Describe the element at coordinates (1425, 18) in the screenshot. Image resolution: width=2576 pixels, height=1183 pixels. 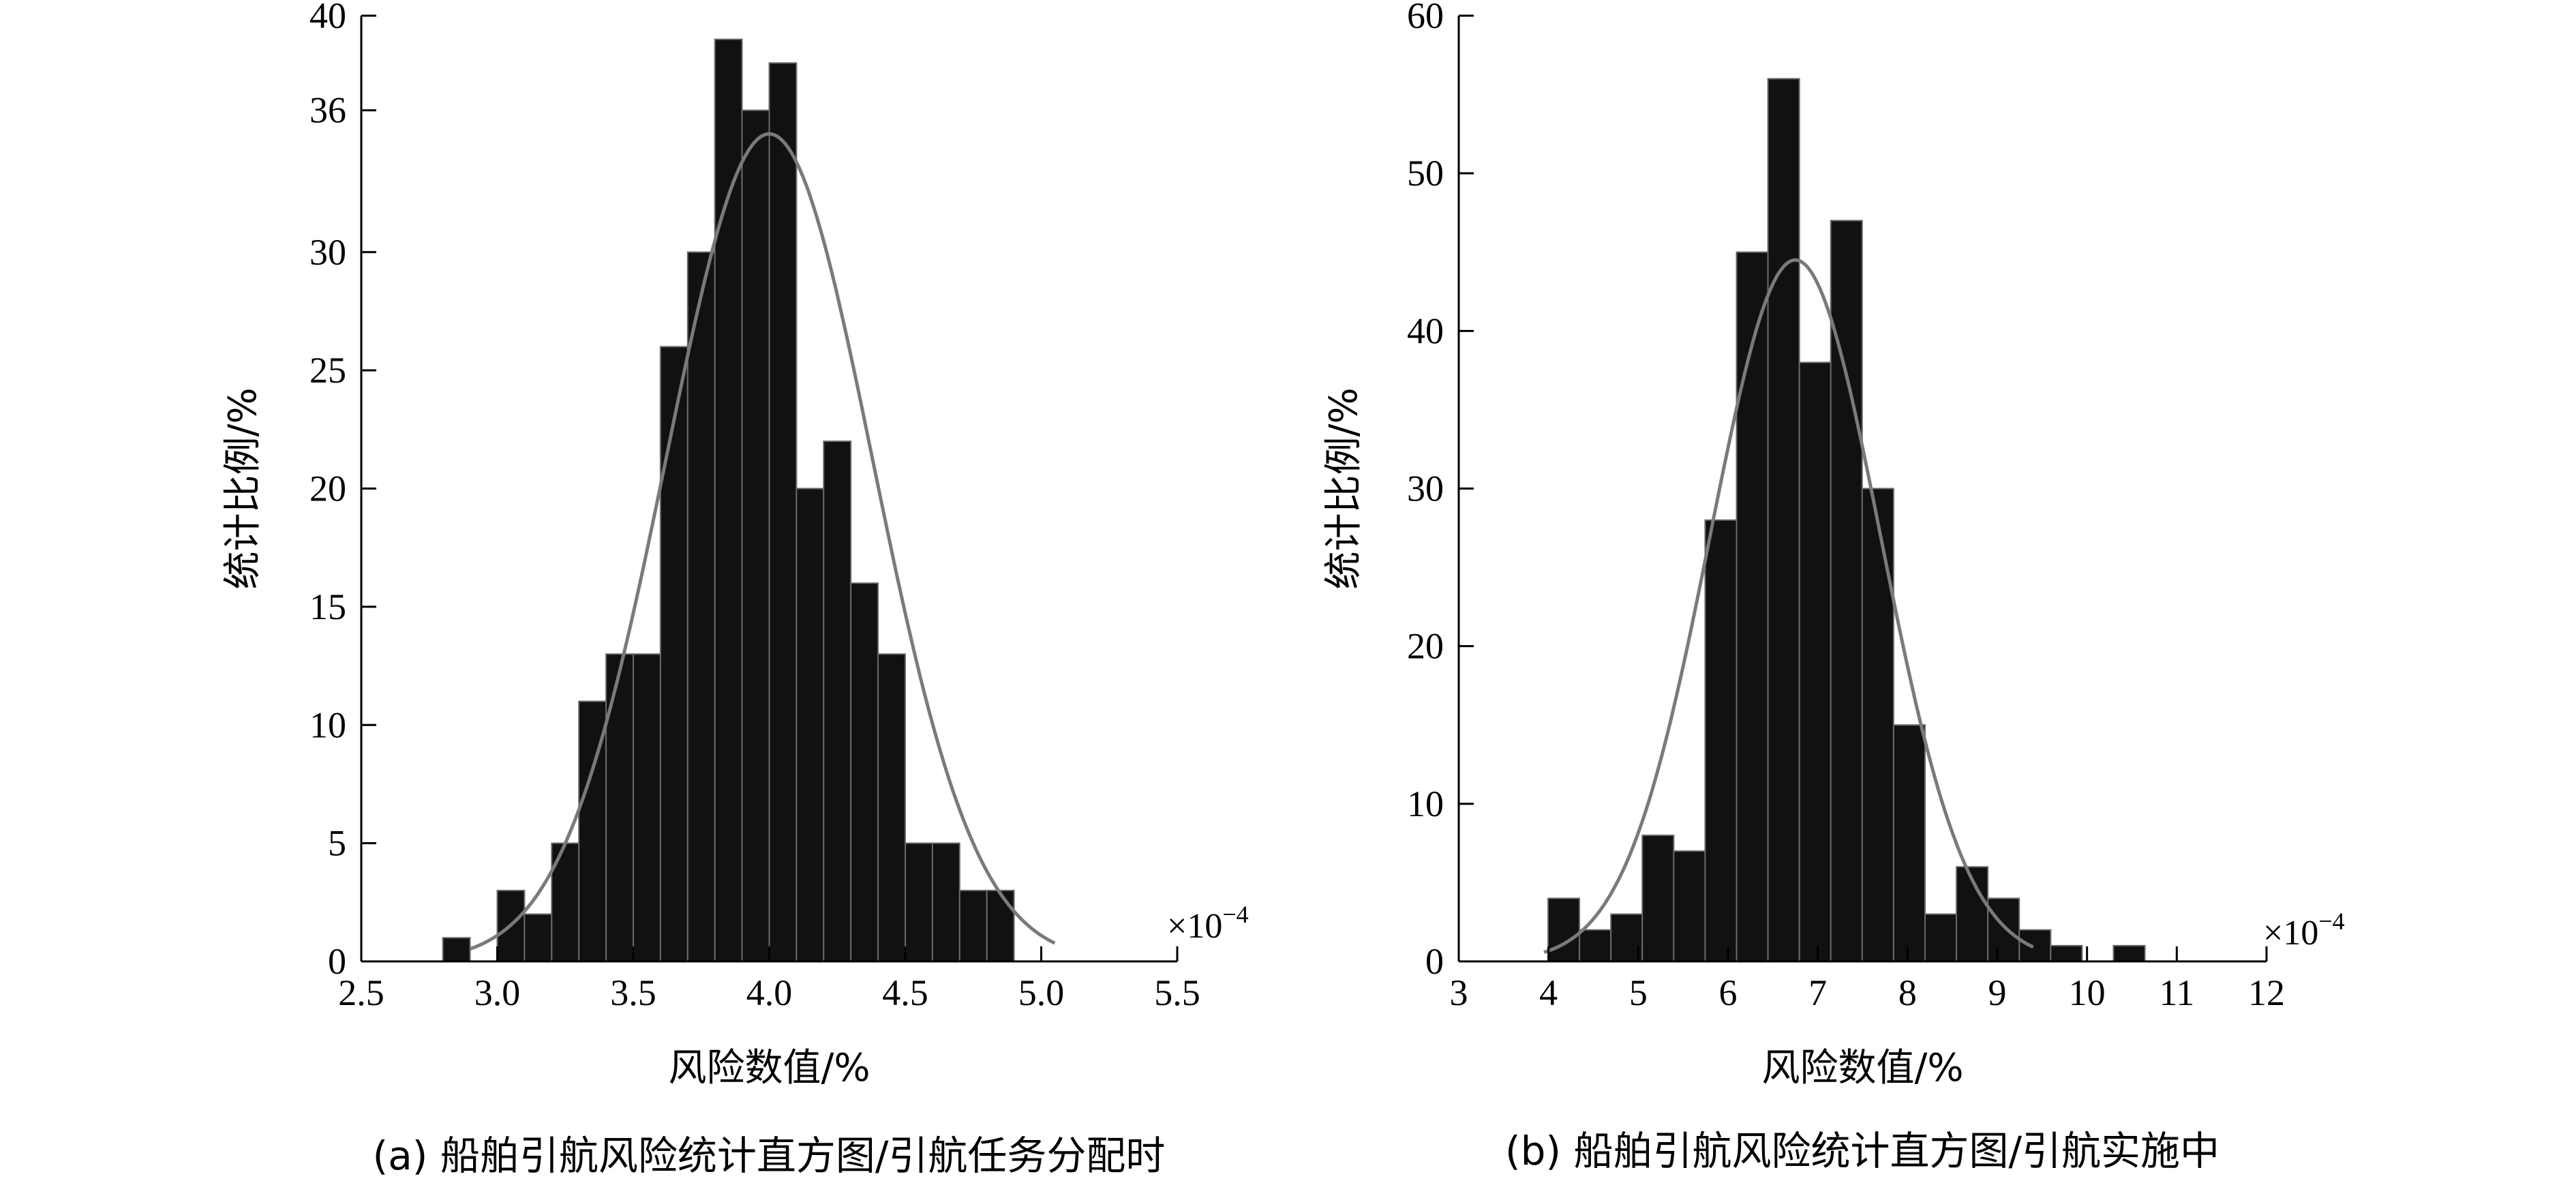
I see `y-tick-label: 60` at that location.